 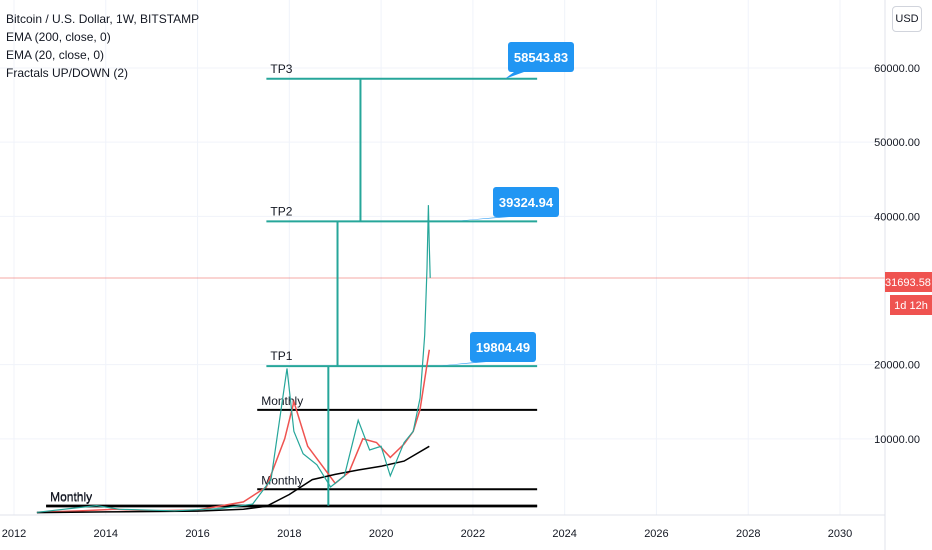 I want to click on price-tick-label: 60000.00, so click(x=897, y=69).